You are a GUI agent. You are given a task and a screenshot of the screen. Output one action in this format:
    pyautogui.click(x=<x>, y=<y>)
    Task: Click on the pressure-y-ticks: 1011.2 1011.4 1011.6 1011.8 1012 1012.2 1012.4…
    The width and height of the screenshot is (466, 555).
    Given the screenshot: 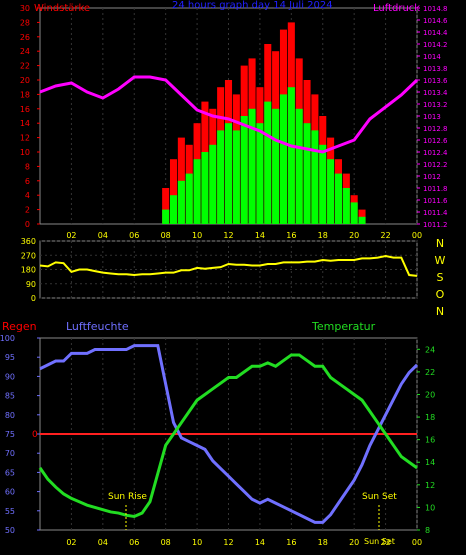 What is the action you would take?
    pyautogui.click(x=432, y=117)
    